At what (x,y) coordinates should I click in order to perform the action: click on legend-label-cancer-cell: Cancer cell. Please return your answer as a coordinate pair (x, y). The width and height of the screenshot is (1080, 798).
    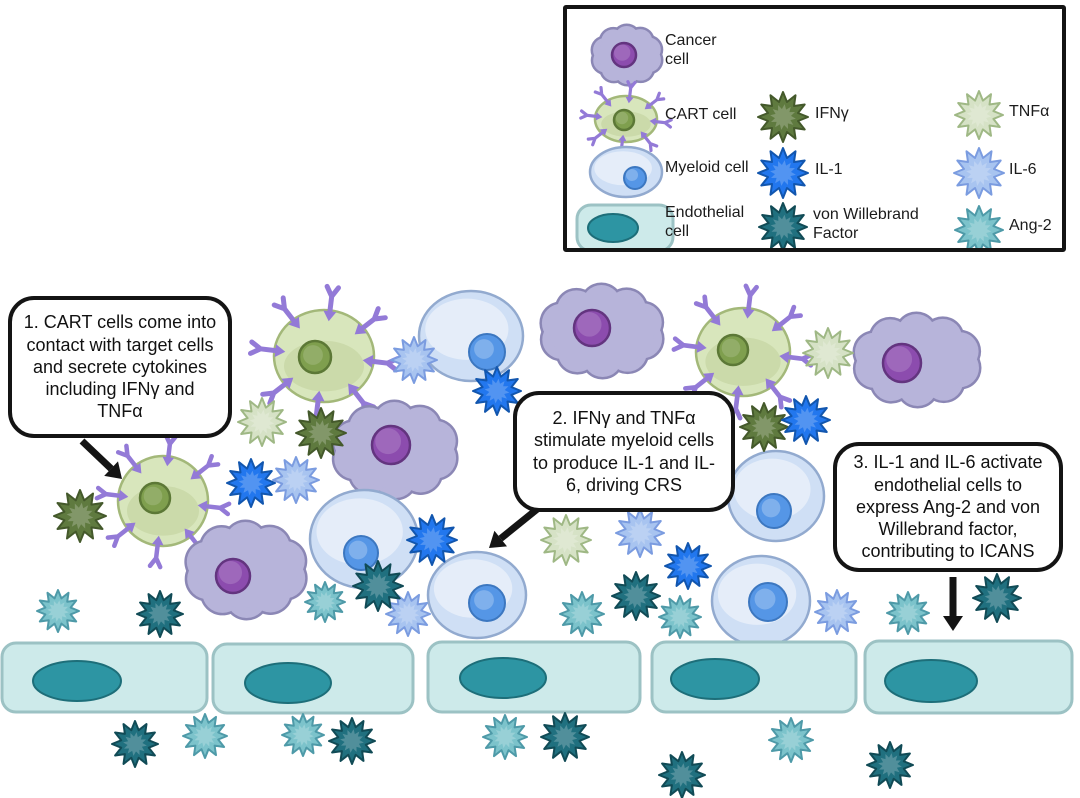
    Looking at the image, I should click on (691, 50).